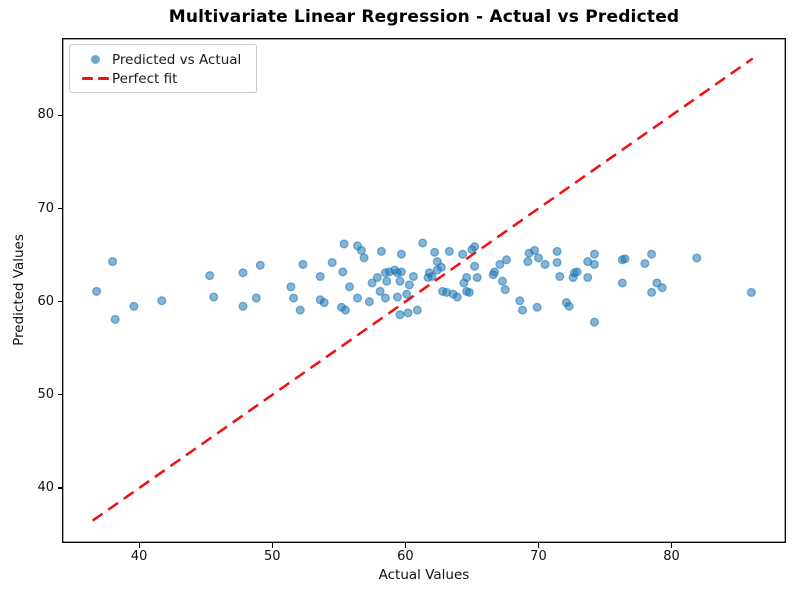 This screenshot has height=600, width=800. What do you see at coordinates (272, 556) in the screenshot?
I see `x-tick-label: 50` at bounding box center [272, 556].